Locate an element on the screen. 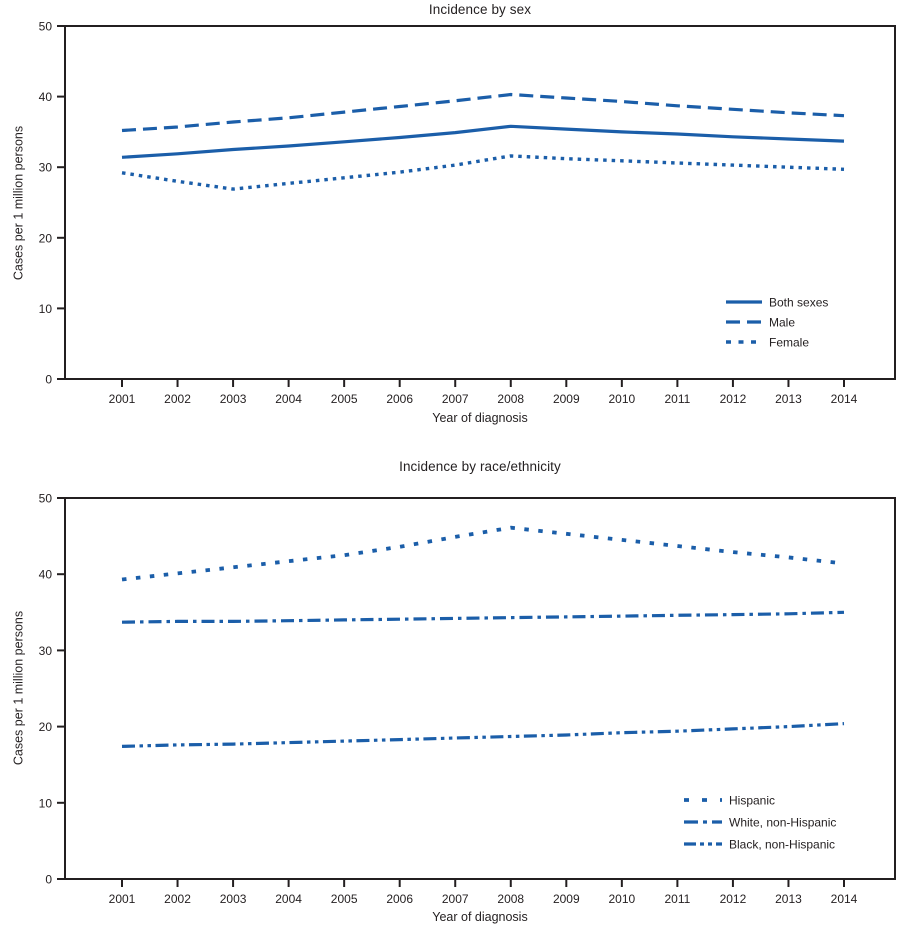 This screenshot has height=941, width=909. series-line-both-sexes is located at coordinates (483, 141).